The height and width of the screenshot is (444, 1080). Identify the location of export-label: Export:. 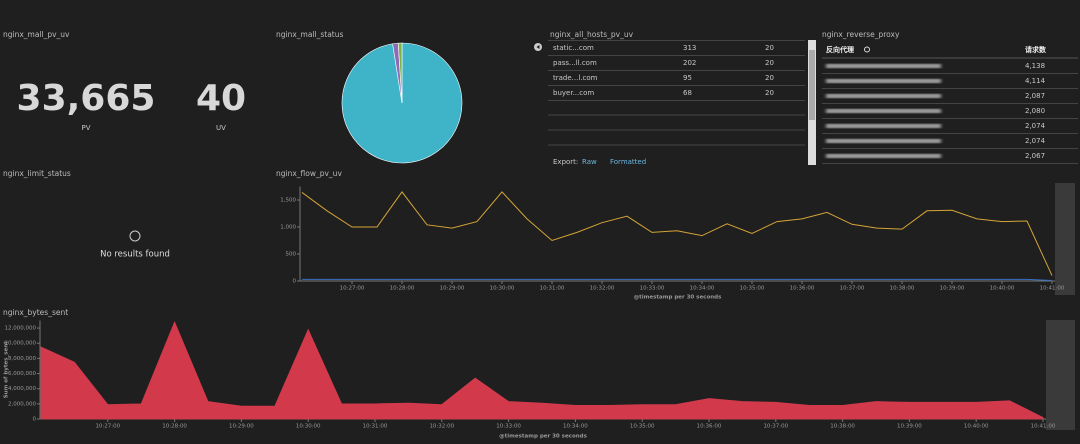
(565, 162).